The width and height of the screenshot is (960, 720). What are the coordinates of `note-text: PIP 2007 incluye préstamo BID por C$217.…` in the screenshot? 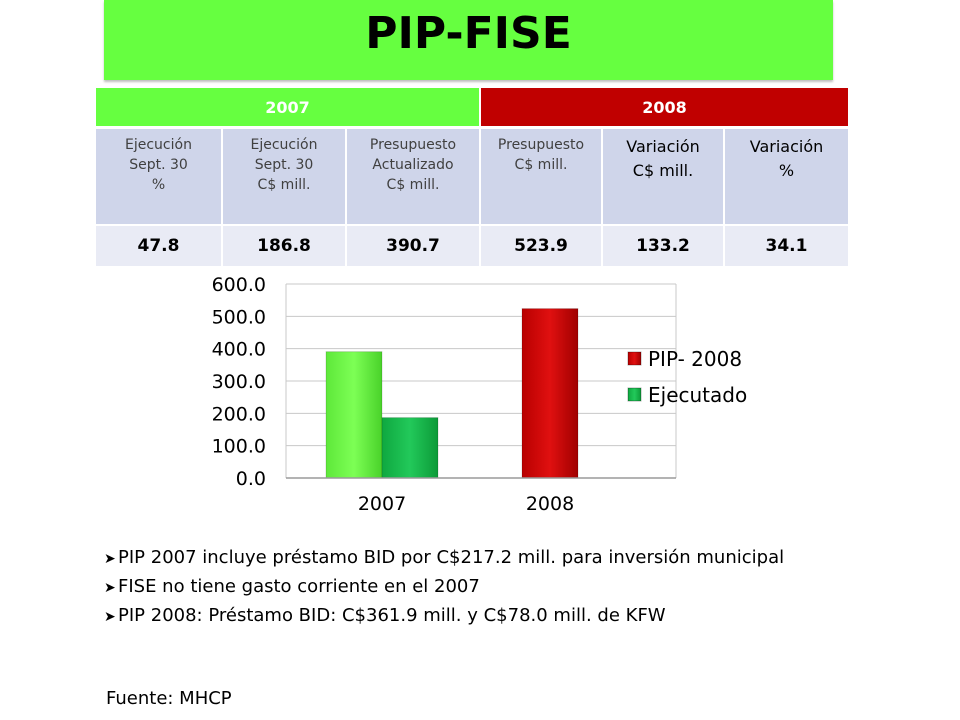 It's located at (451, 557).